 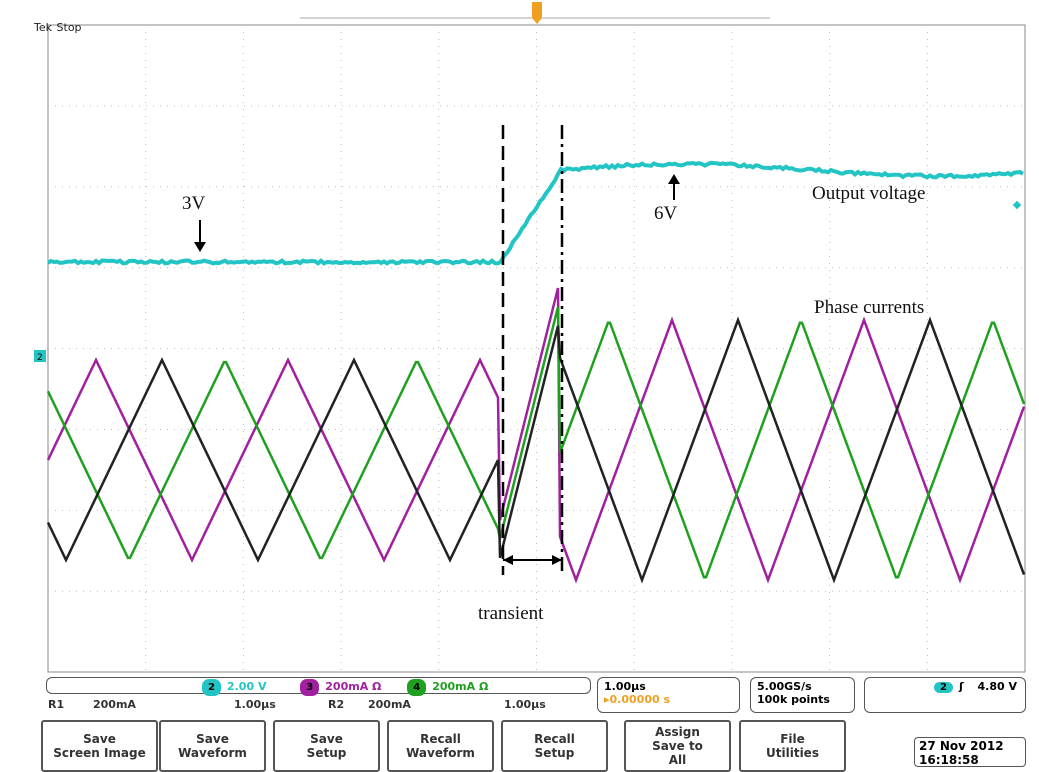 I want to click on recall-waveform-button: Recall Waveform, so click(x=440, y=746).